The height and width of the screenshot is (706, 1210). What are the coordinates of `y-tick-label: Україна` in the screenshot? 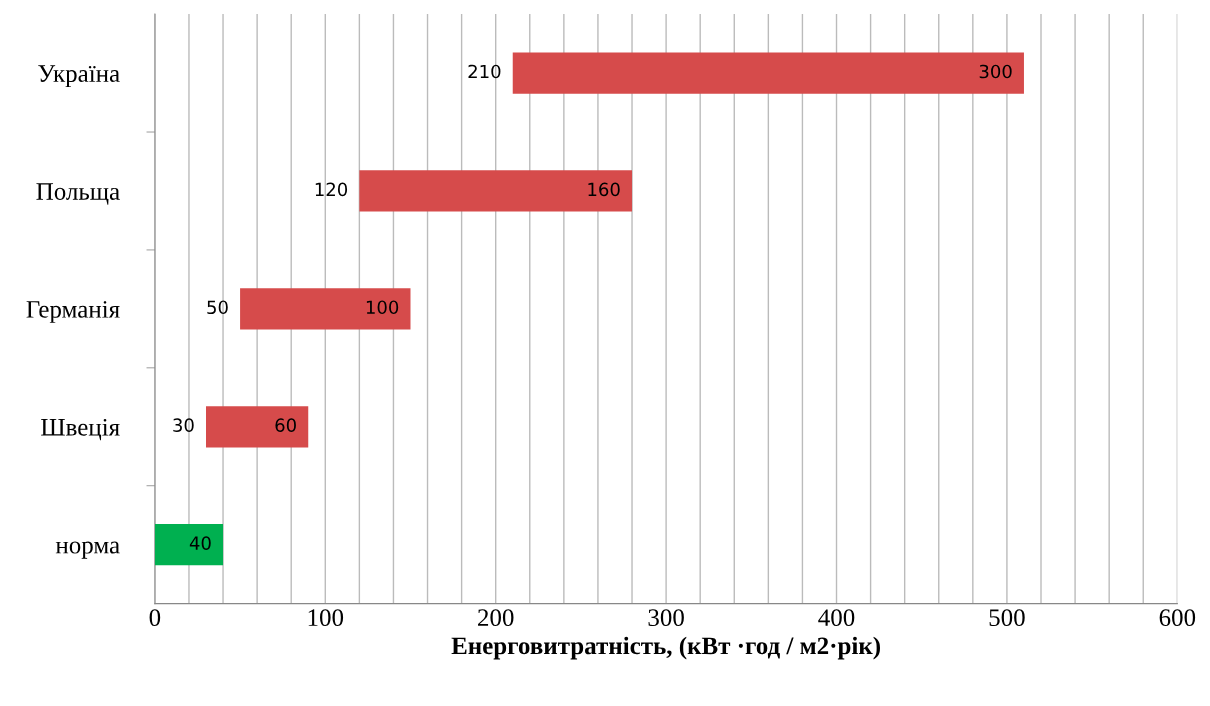 It's located at (79, 76).